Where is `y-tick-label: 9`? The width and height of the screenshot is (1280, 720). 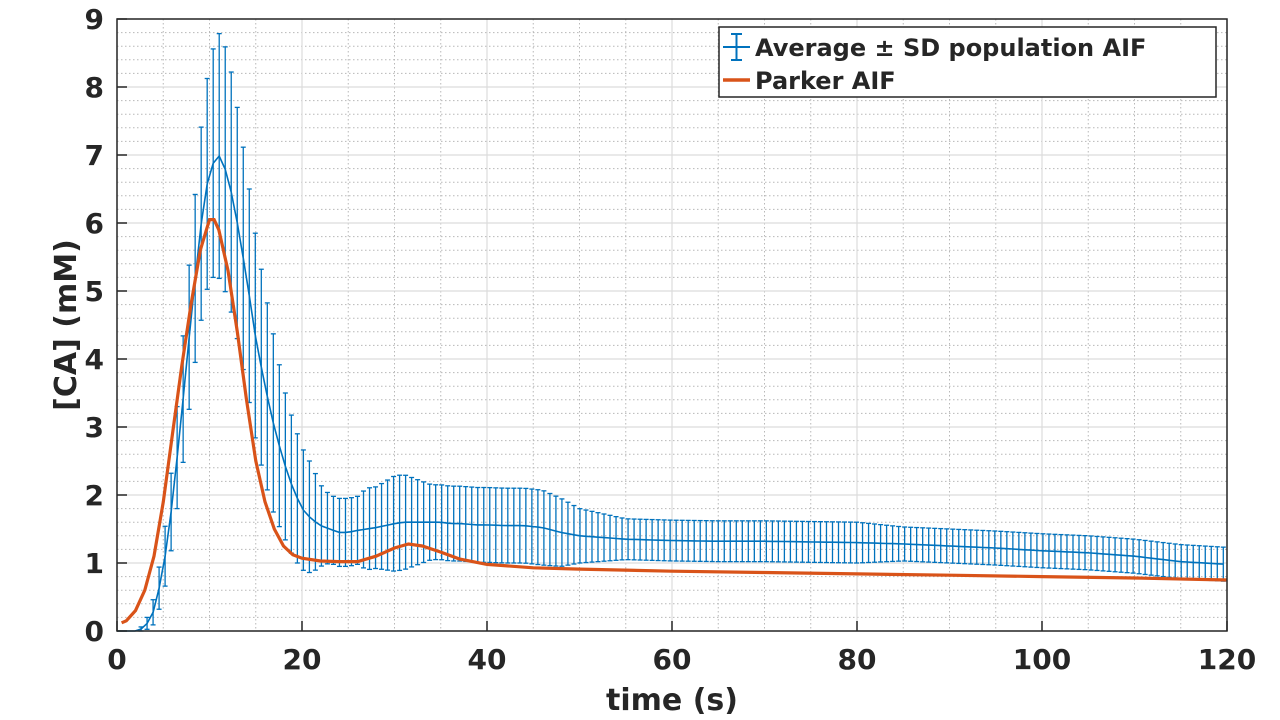
y-tick-label: 9 is located at coordinates (94, 19).